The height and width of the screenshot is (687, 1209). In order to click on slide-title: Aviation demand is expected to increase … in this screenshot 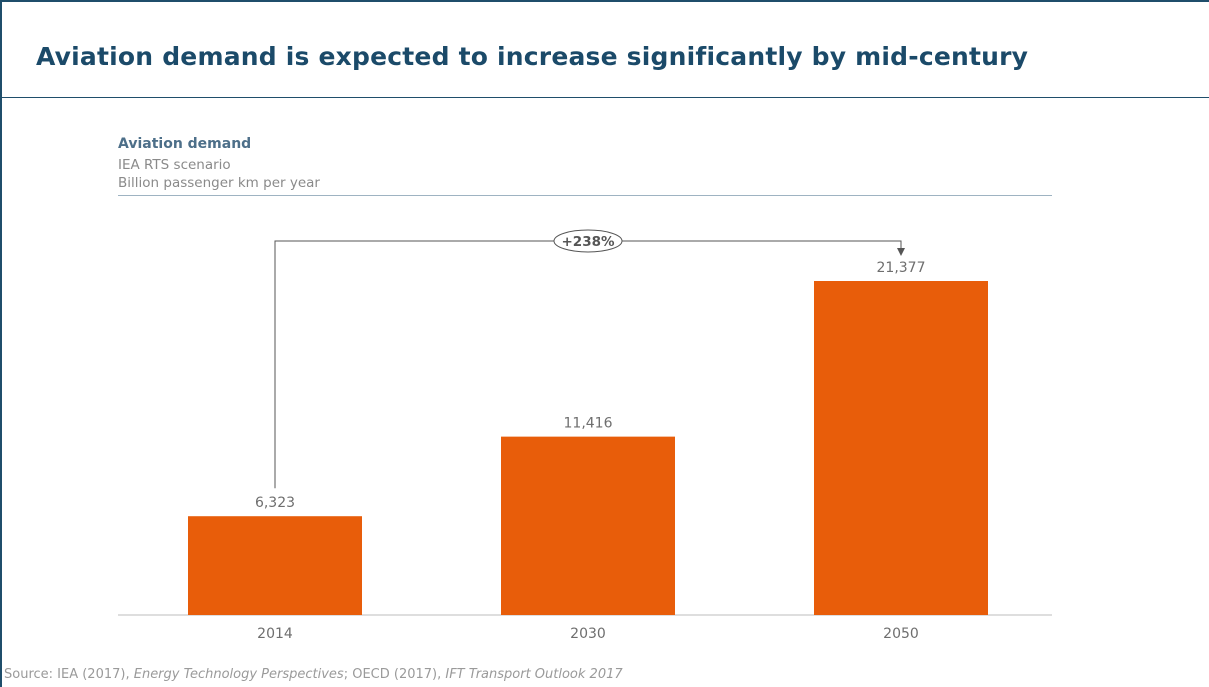, I will do `click(532, 56)`.